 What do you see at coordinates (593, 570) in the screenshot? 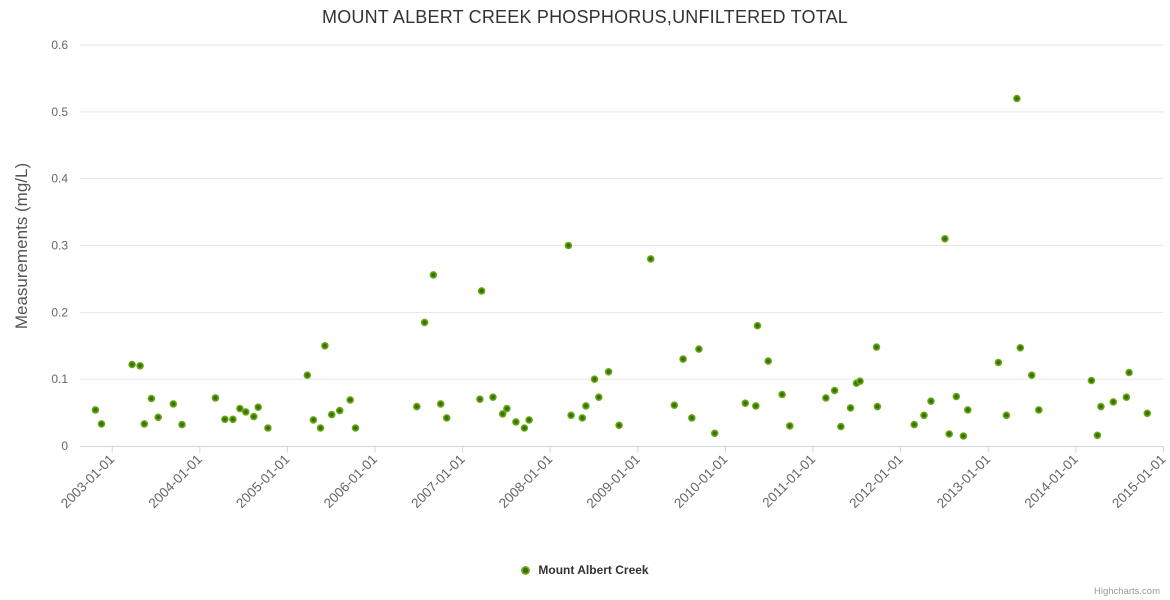
I see `legend-label: Mount Albert Creek` at bounding box center [593, 570].